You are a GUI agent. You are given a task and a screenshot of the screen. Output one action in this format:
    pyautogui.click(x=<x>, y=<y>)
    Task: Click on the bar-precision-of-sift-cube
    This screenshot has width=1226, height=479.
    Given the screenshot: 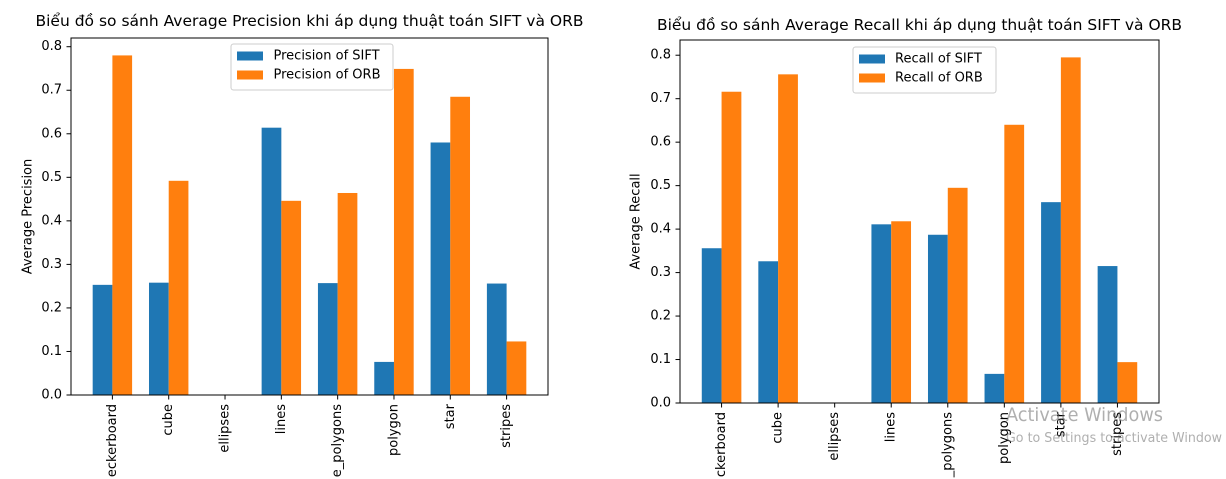 What is the action you would take?
    pyautogui.click(x=158, y=338)
    